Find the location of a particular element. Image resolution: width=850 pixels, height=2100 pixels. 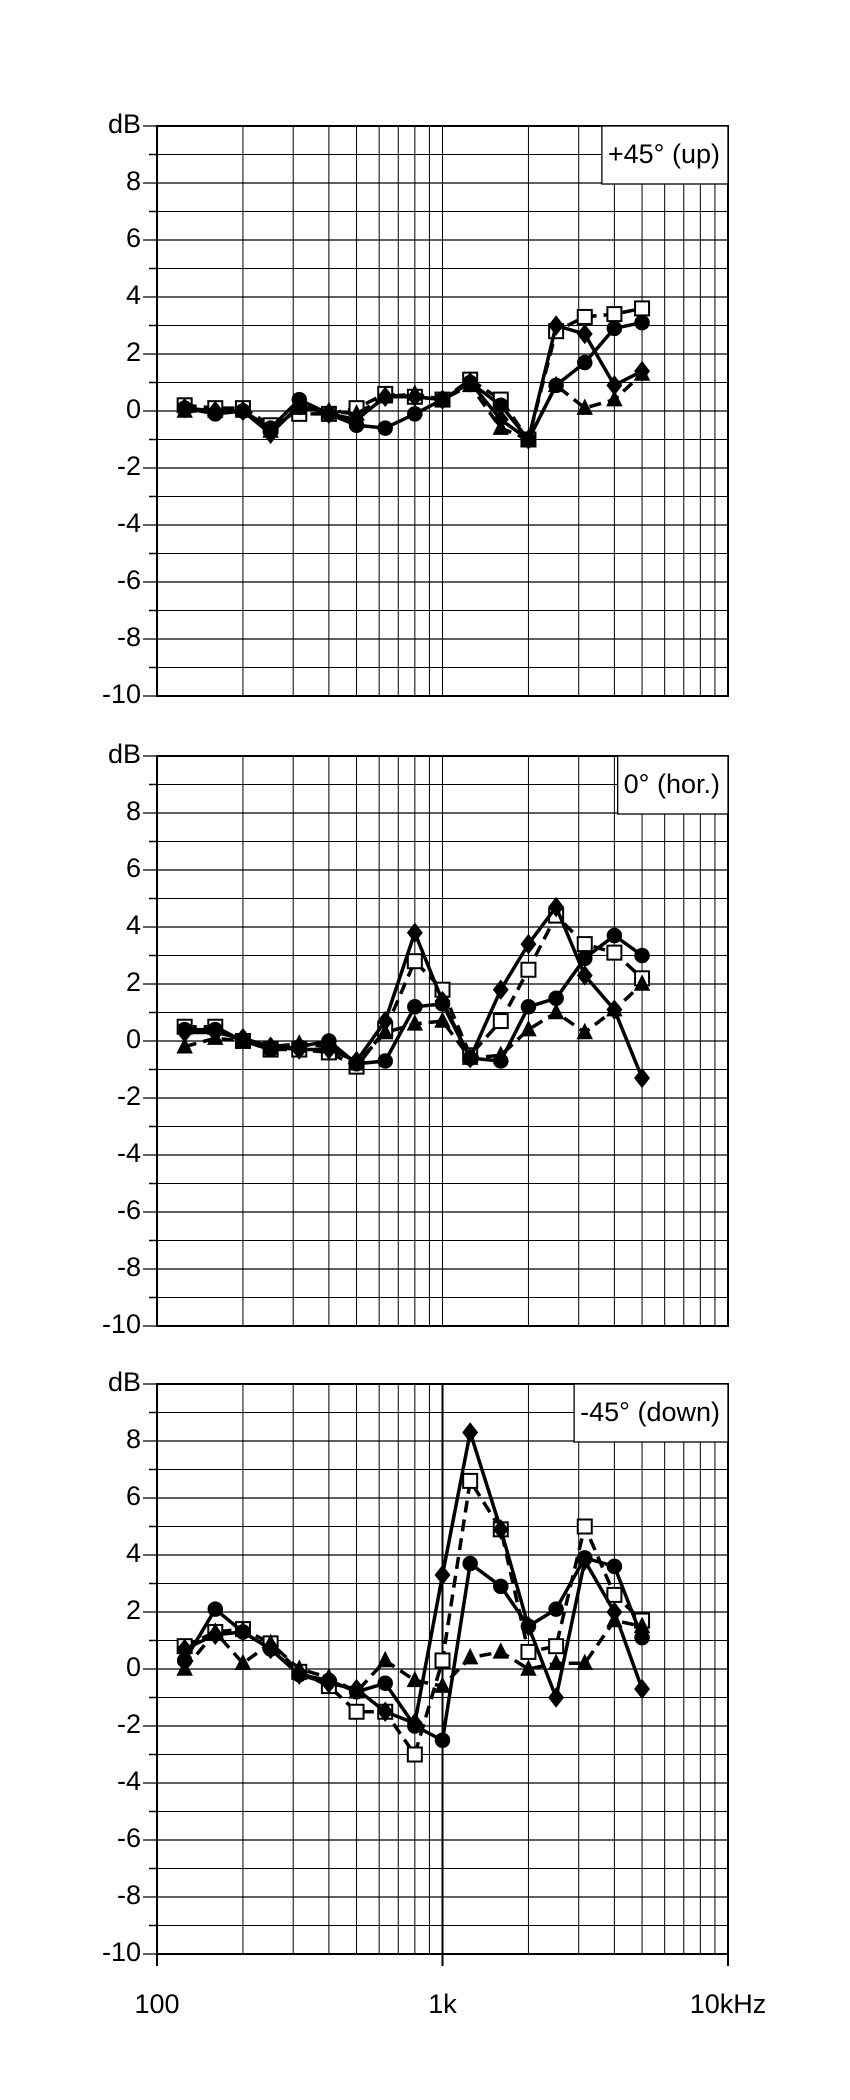

y-tick-label: -10 is located at coordinates (121, 1324).